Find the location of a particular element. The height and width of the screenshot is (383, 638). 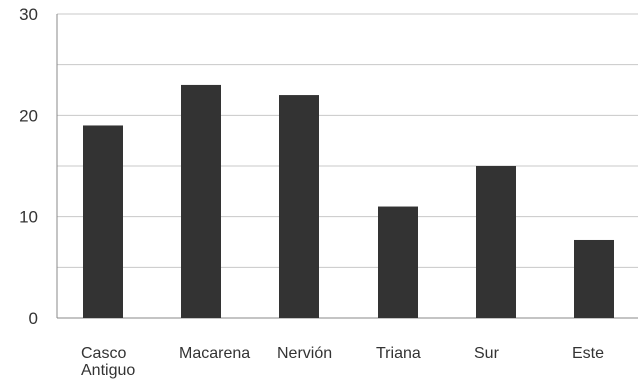

x-tick-label: Este is located at coordinates (588, 353).